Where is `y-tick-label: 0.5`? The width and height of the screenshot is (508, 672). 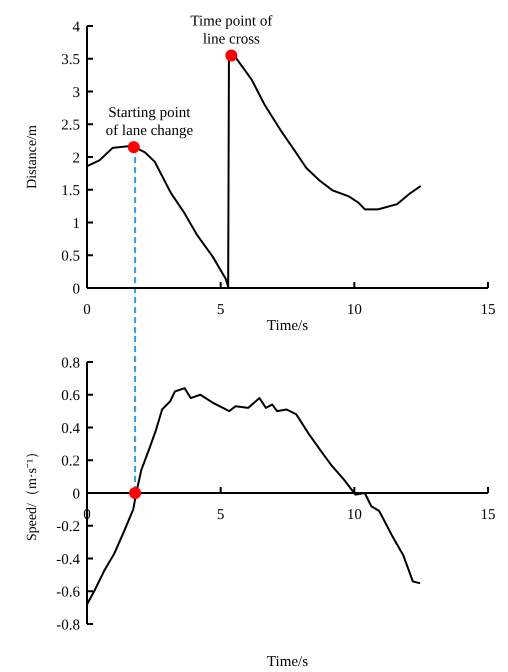
y-tick-label: 0.5 is located at coordinates (70, 256).